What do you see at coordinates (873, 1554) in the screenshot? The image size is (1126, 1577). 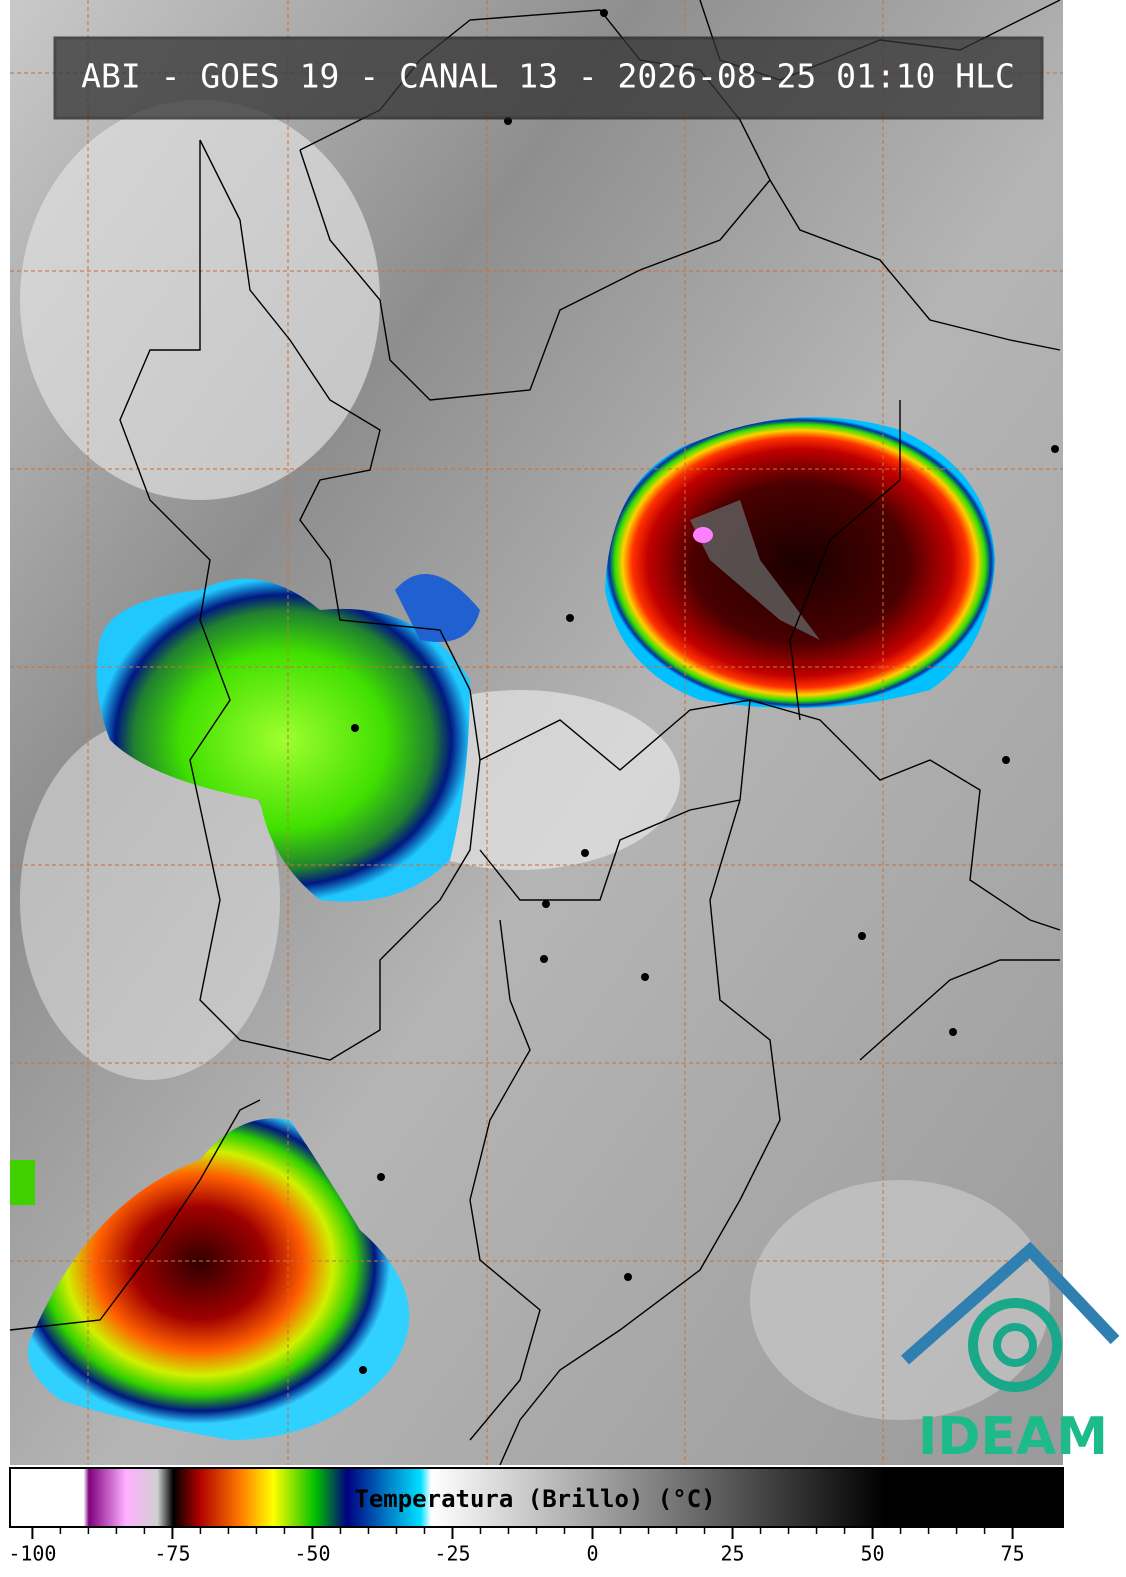 I see `tick-label: 50` at bounding box center [873, 1554].